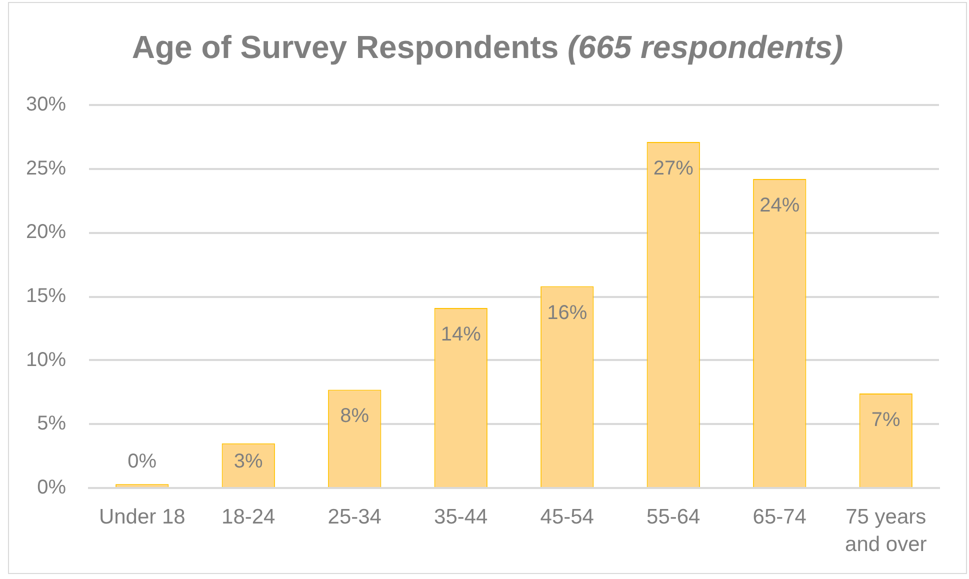  I want to click on data-label: 3%, so click(249, 461).